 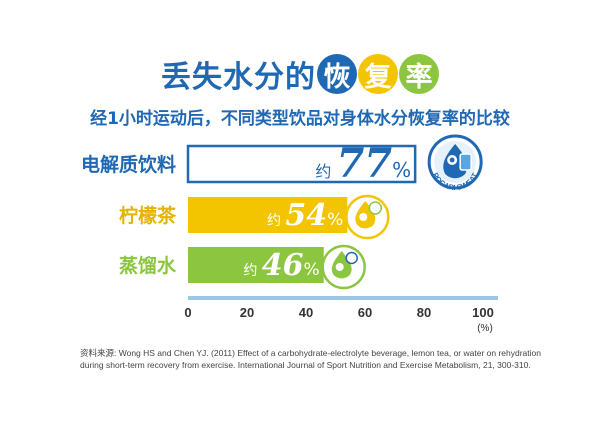 I want to click on category-label: 电解质饮料, so click(x=128, y=164).